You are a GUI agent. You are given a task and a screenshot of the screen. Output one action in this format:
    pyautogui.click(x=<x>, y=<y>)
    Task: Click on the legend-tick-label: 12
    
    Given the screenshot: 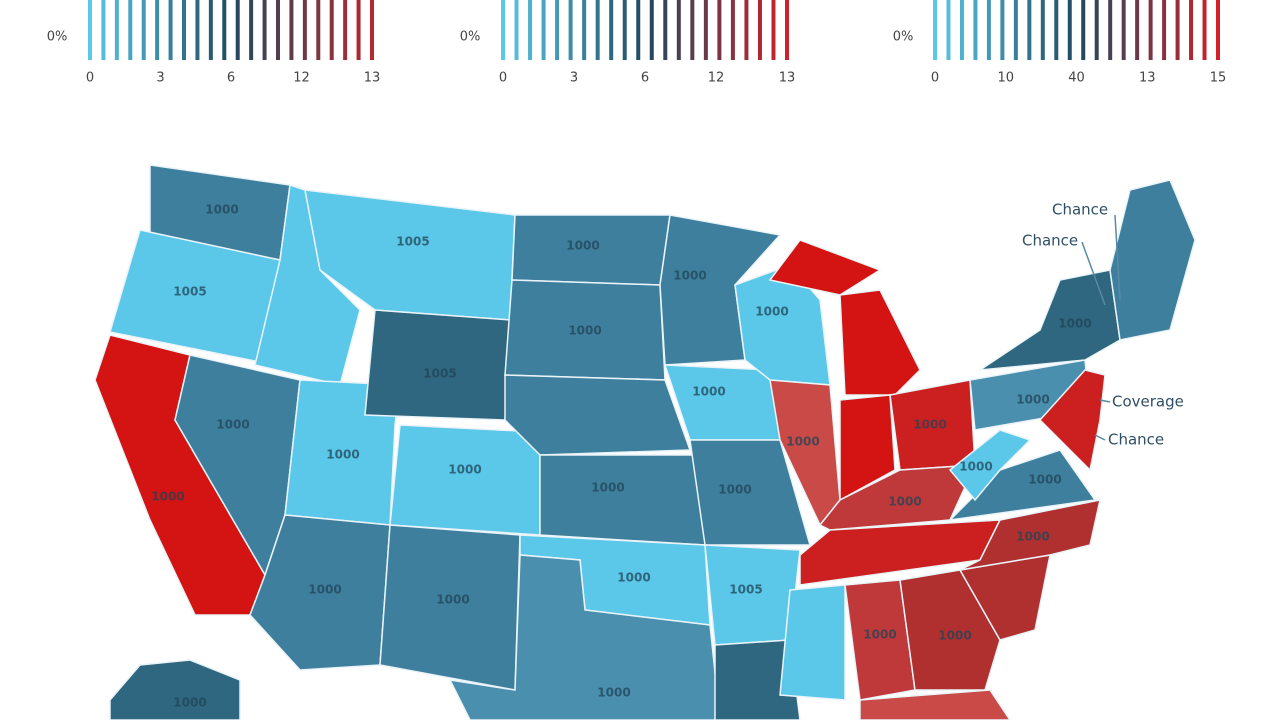 What is the action you would take?
    pyautogui.click(x=301, y=78)
    